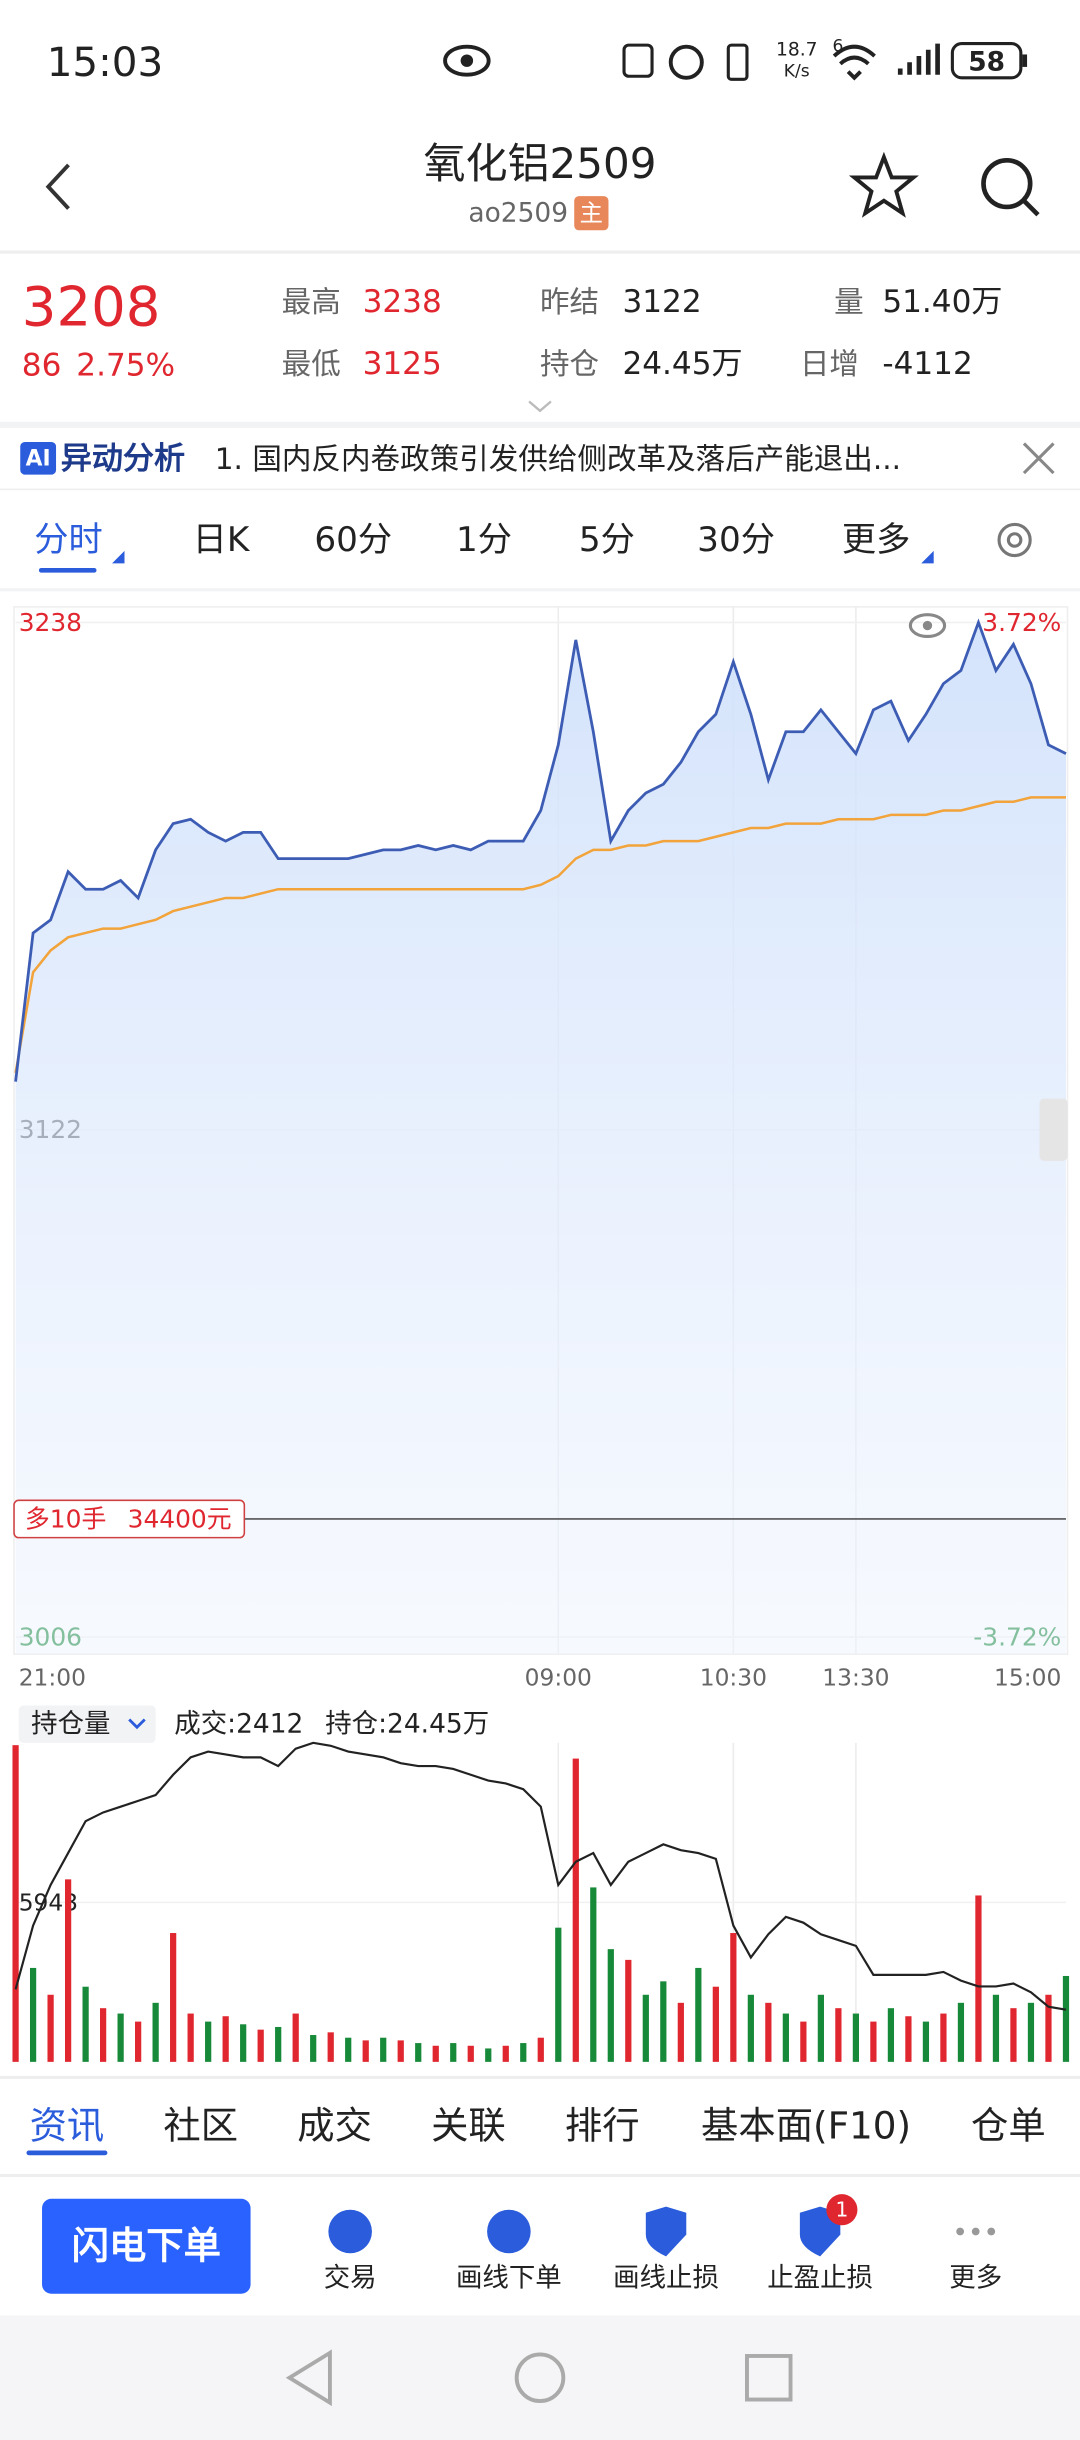  What do you see at coordinates (1007, 183) in the screenshot?
I see `search-button` at bounding box center [1007, 183].